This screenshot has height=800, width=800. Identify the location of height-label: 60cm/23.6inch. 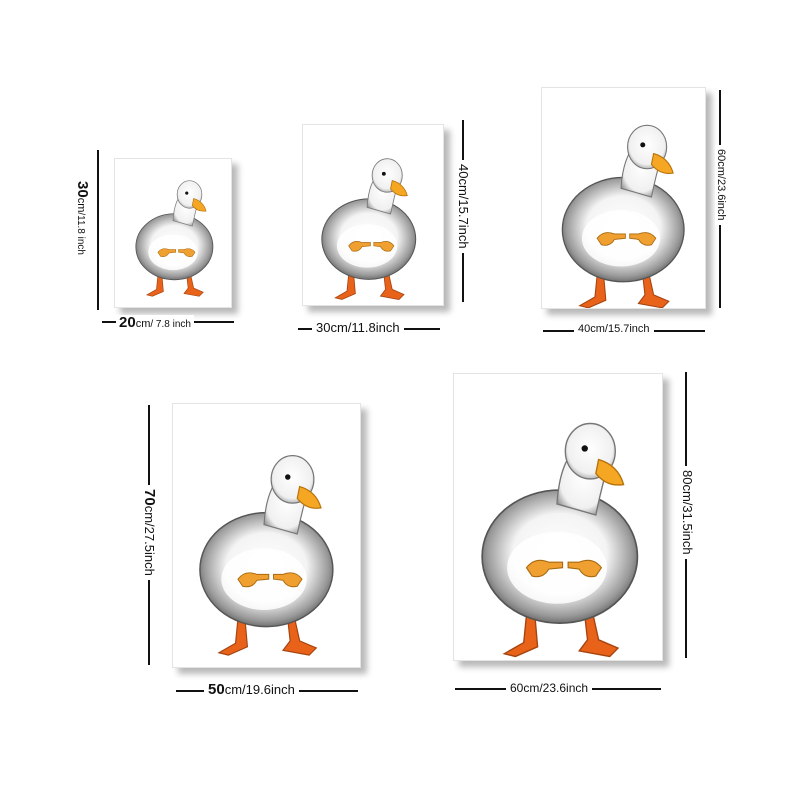
(721, 185).